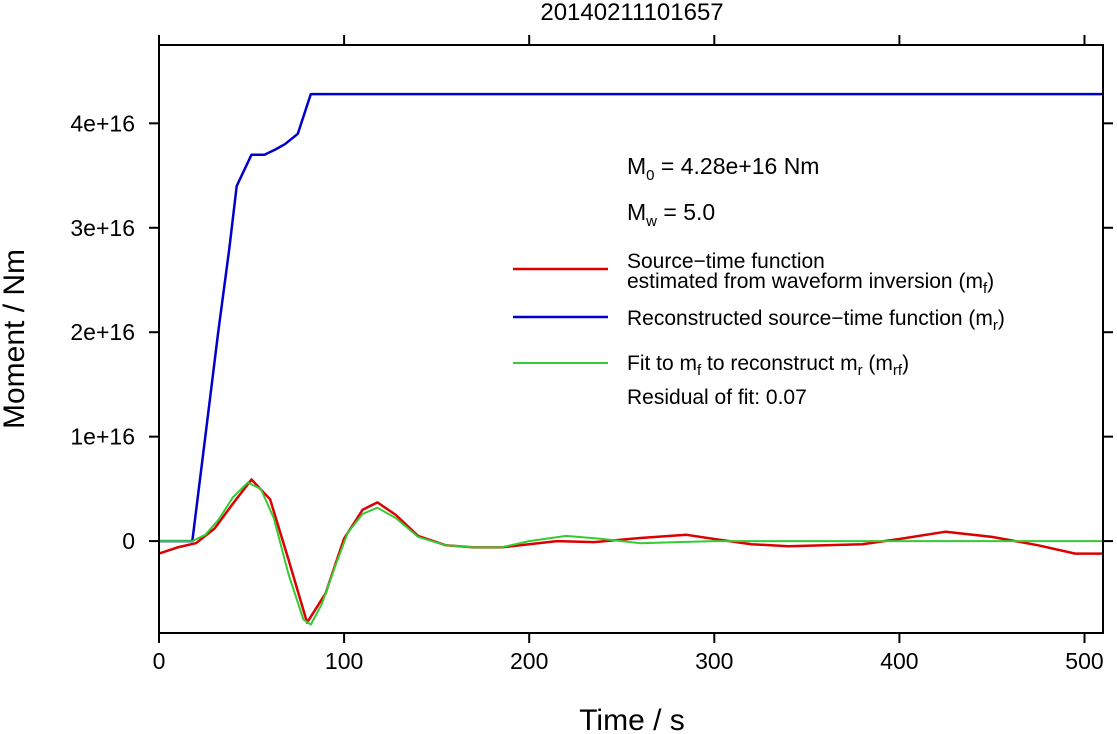 The height and width of the screenshot is (734, 1117). What do you see at coordinates (699, 370) in the screenshot?
I see `legend-green-sub1: f` at bounding box center [699, 370].